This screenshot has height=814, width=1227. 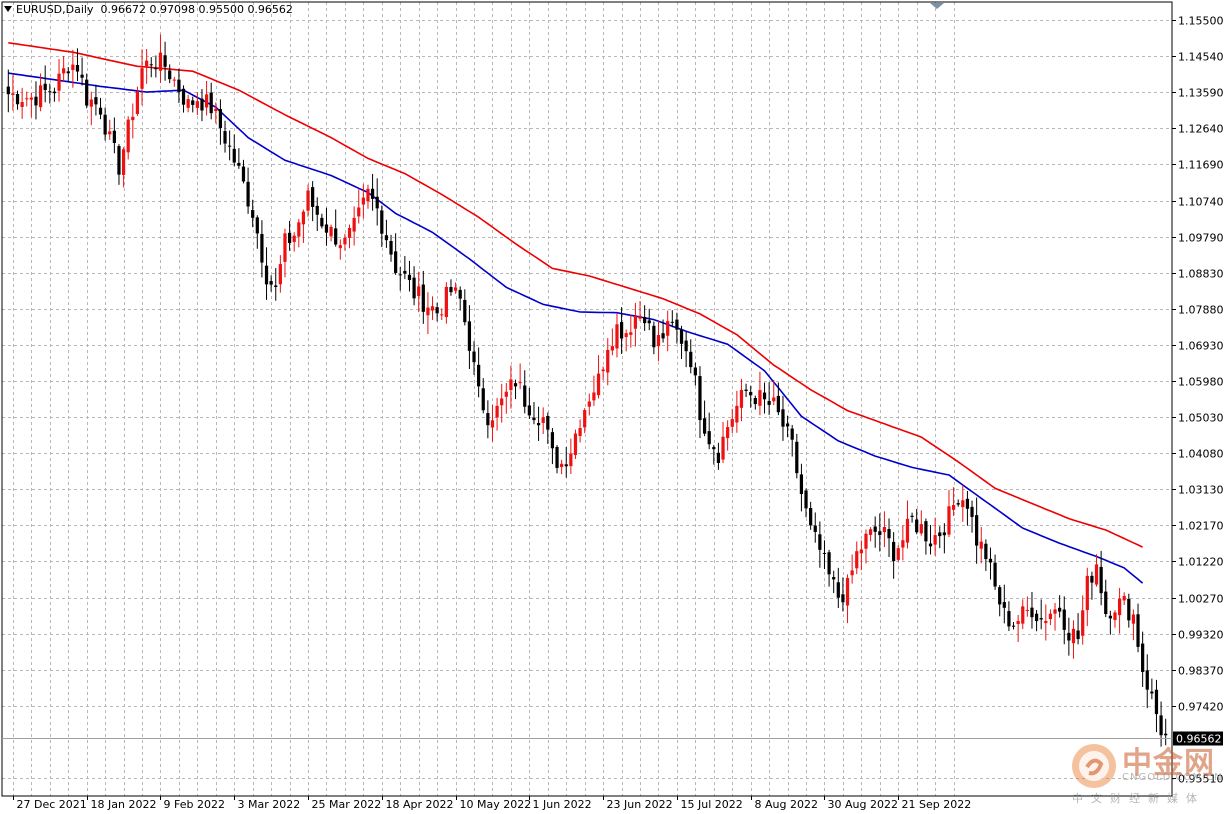 I want to click on y-tick-label: 1.14540, so click(x=1201, y=57).